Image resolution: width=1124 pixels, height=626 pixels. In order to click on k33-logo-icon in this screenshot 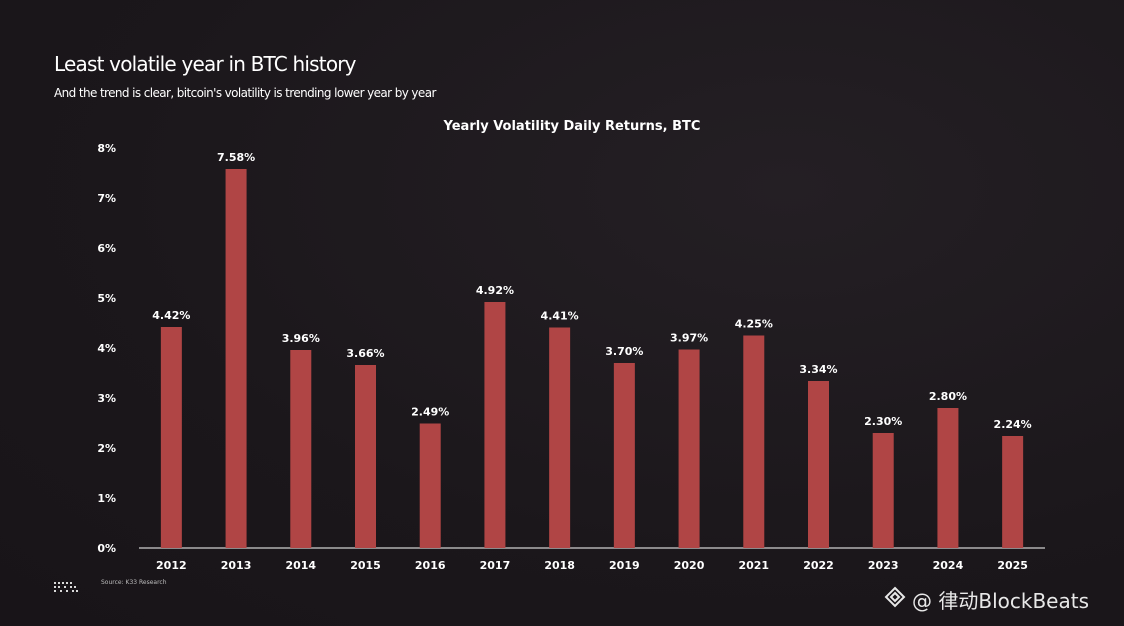, I will do `click(66, 586)`.